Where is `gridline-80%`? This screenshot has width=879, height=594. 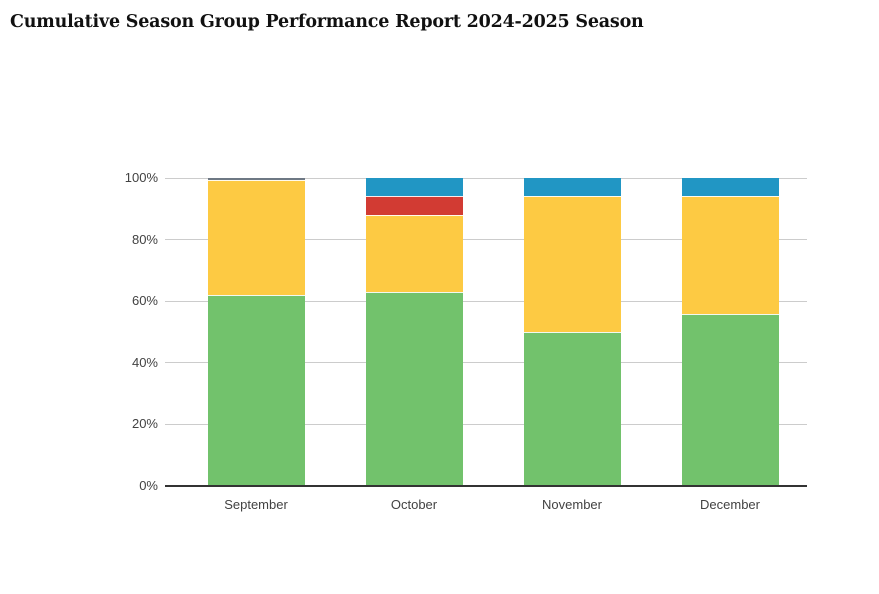
gridline-80% is located at coordinates (486, 240).